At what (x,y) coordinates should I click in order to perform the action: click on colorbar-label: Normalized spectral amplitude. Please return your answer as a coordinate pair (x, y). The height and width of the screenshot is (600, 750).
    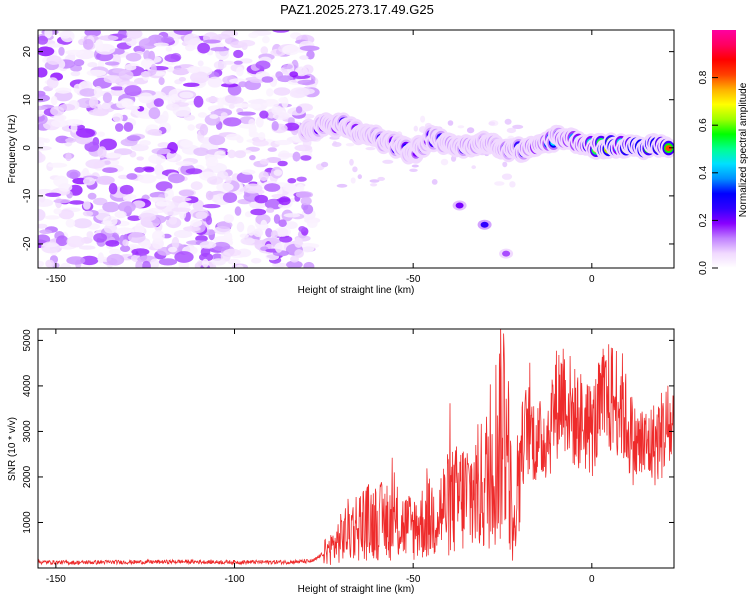
    Looking at the image, I should click on (743, 149).